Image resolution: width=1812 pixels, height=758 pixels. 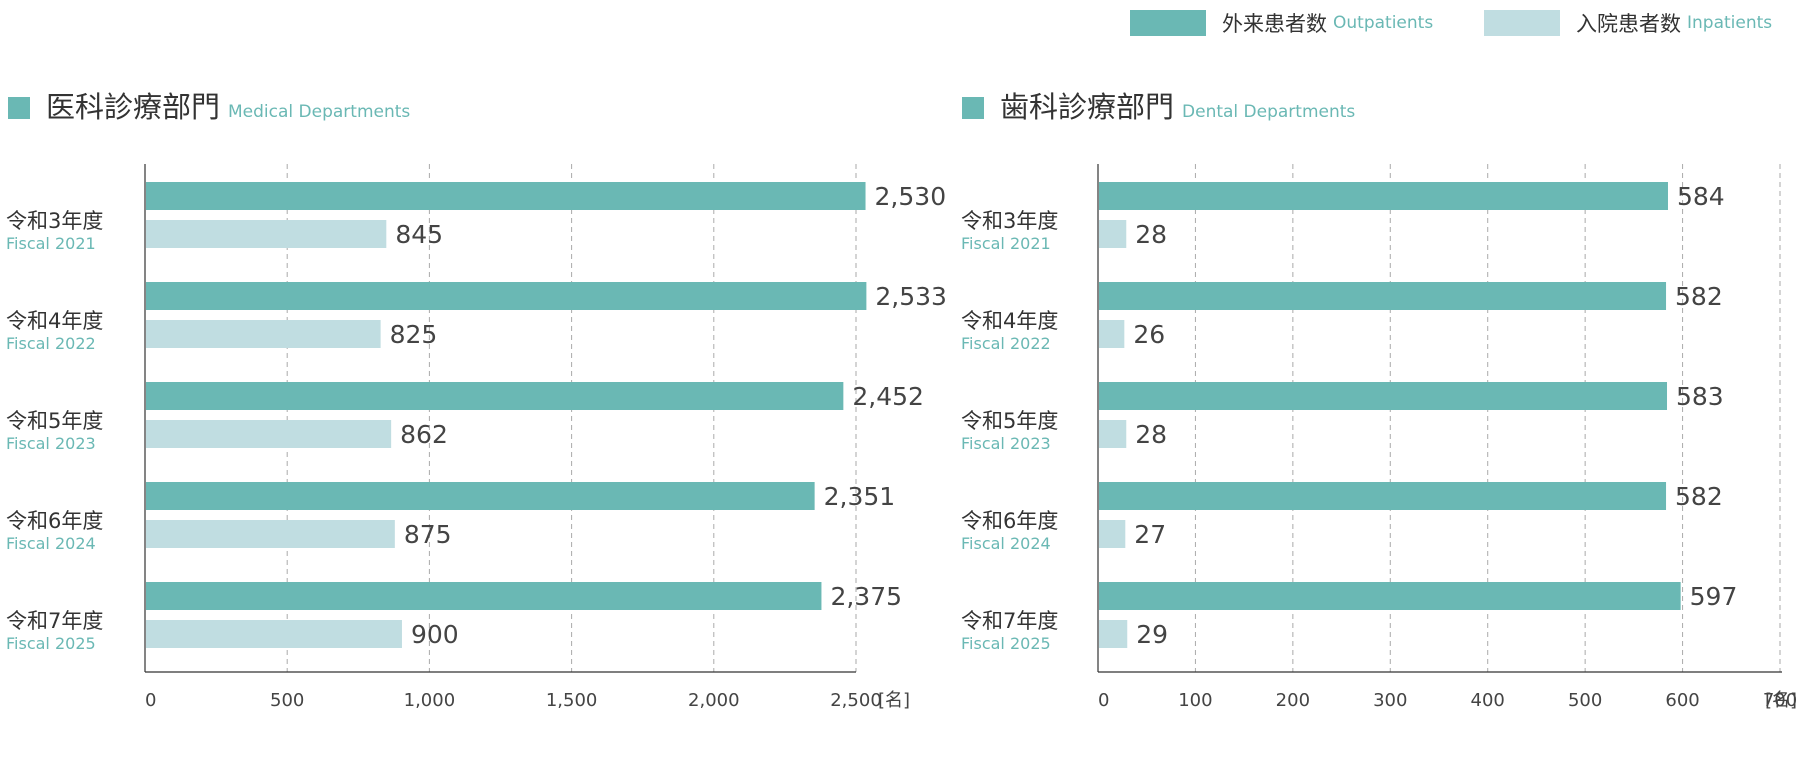 What do you see at coordinates (430, 700) in the screenshot?
I see `medical-tick-label: 1,000` at bounding box center [430, 700].